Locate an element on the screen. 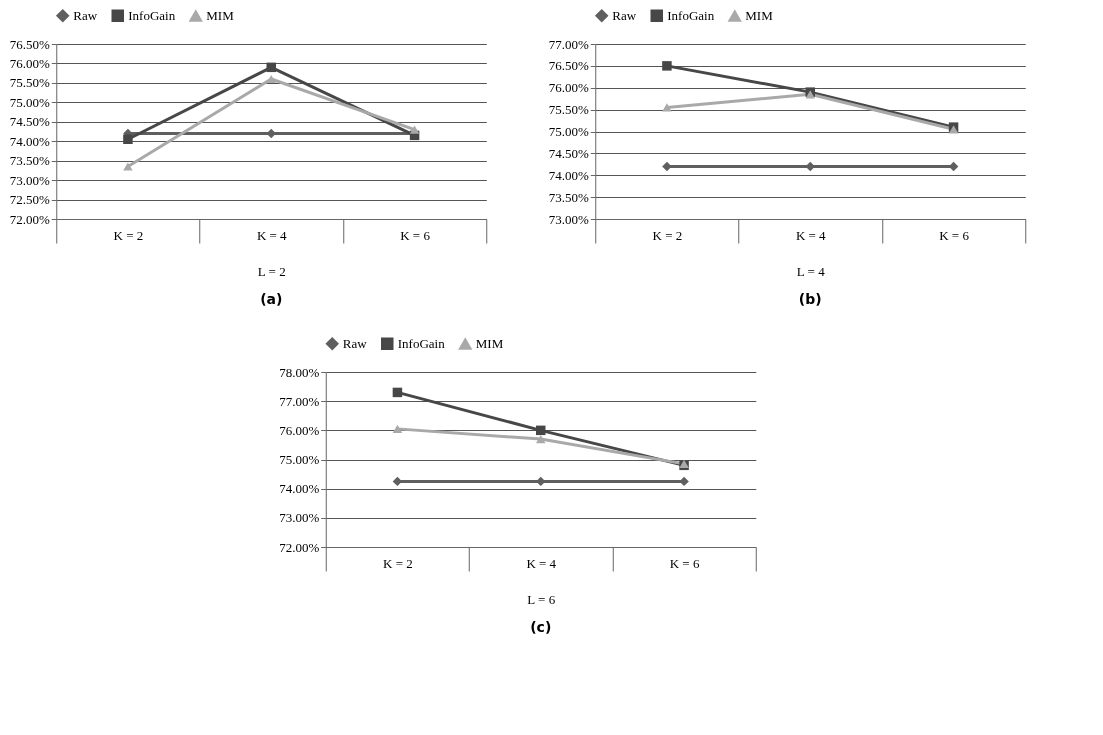 The image size is (1103, 735). text: (c) is located at coordinates (541, 626).